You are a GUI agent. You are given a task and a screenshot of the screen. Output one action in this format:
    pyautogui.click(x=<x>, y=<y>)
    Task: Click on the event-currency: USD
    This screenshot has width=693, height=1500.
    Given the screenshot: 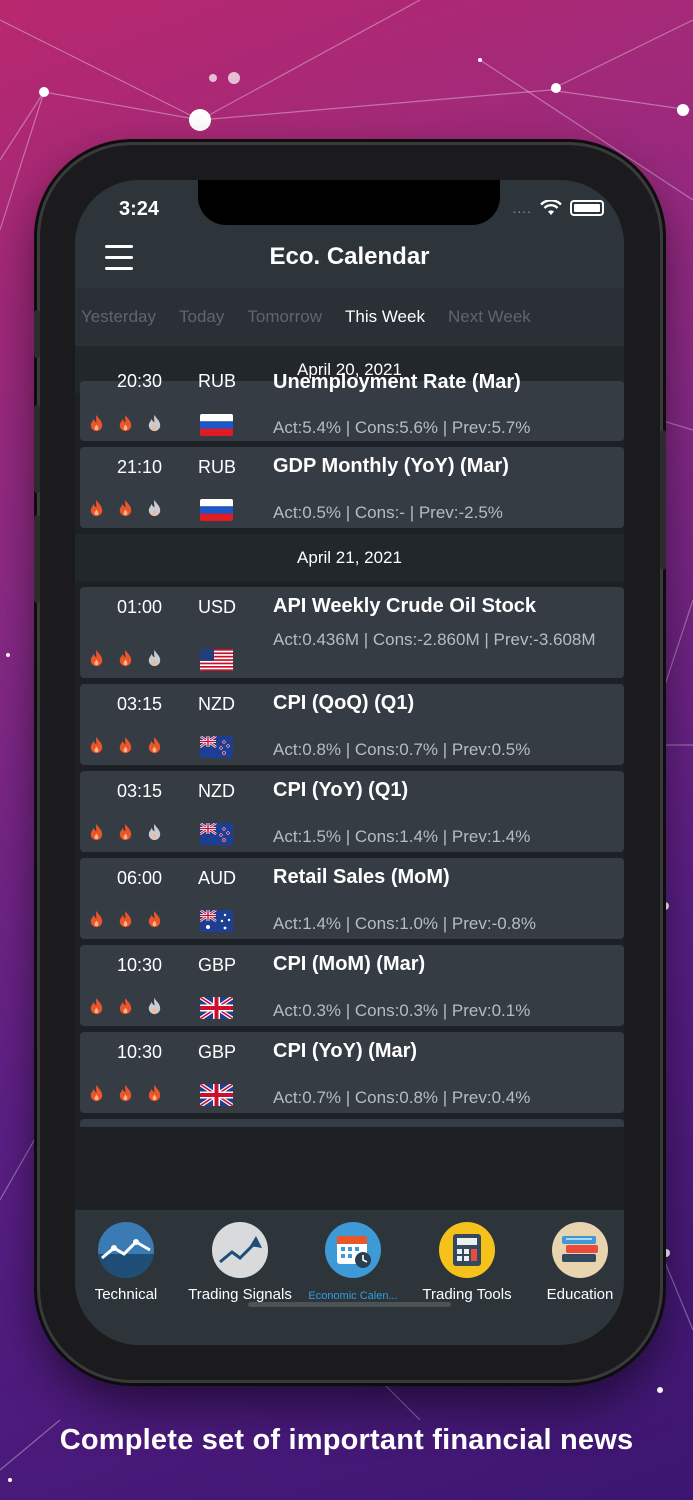 What is the action you would take?
    pyautogui.click(x=217, y=607)
    